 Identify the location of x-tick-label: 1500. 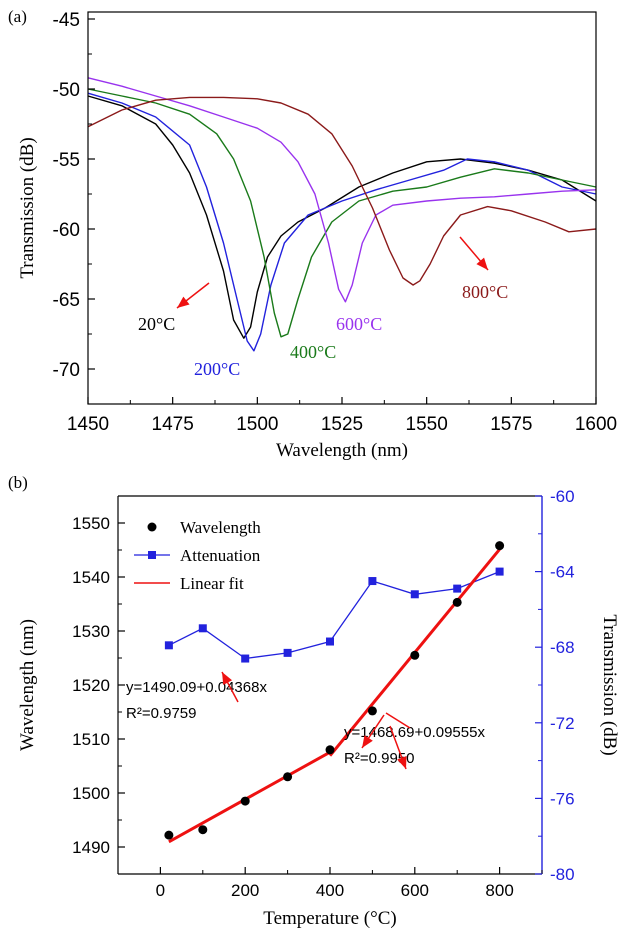
(257, 424).